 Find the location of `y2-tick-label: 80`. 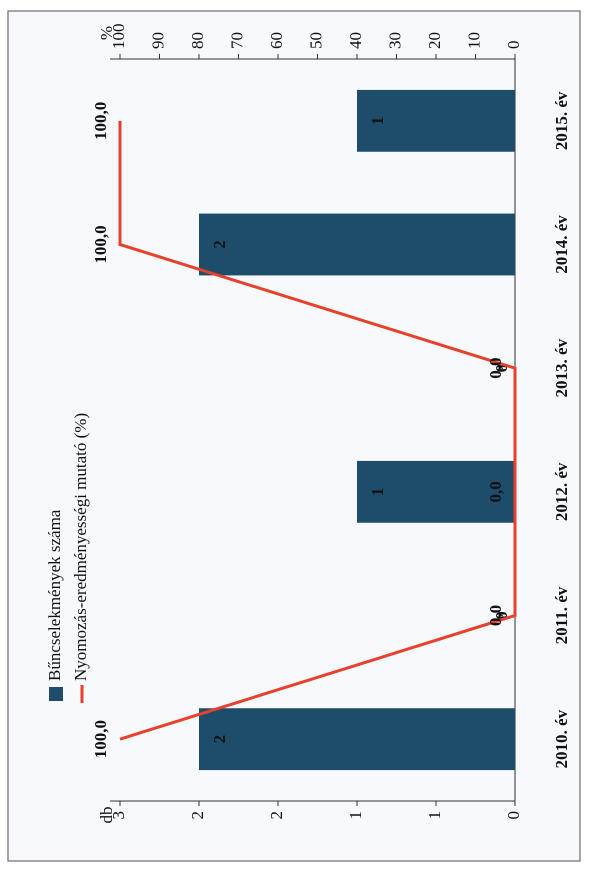

y2-tick-label: 80 is located at coordinates (197, 40).